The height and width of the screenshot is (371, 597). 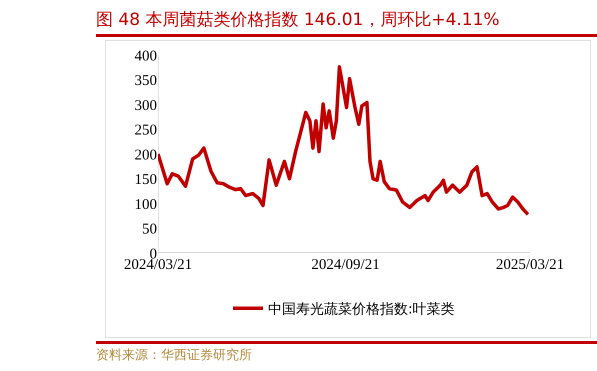 What do you see at coordinates (145, 155) in the screenshot?
I see `y-tick-label: 200` at bounding box center [145, 155].